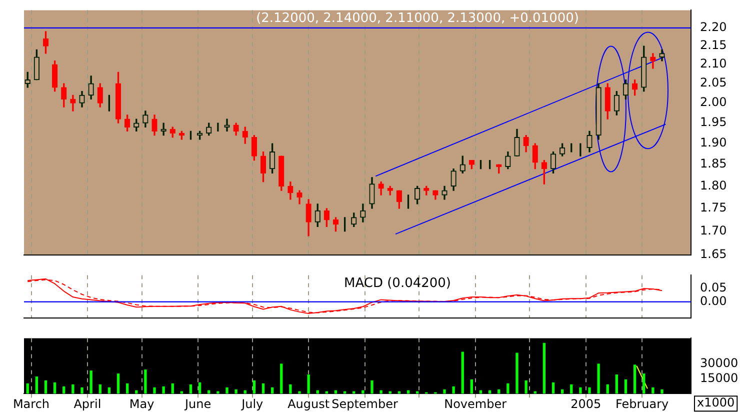  Describe the element at coordinates (713, 230) in the screenshot. I see `y-tick-label: 1.70` at that location.